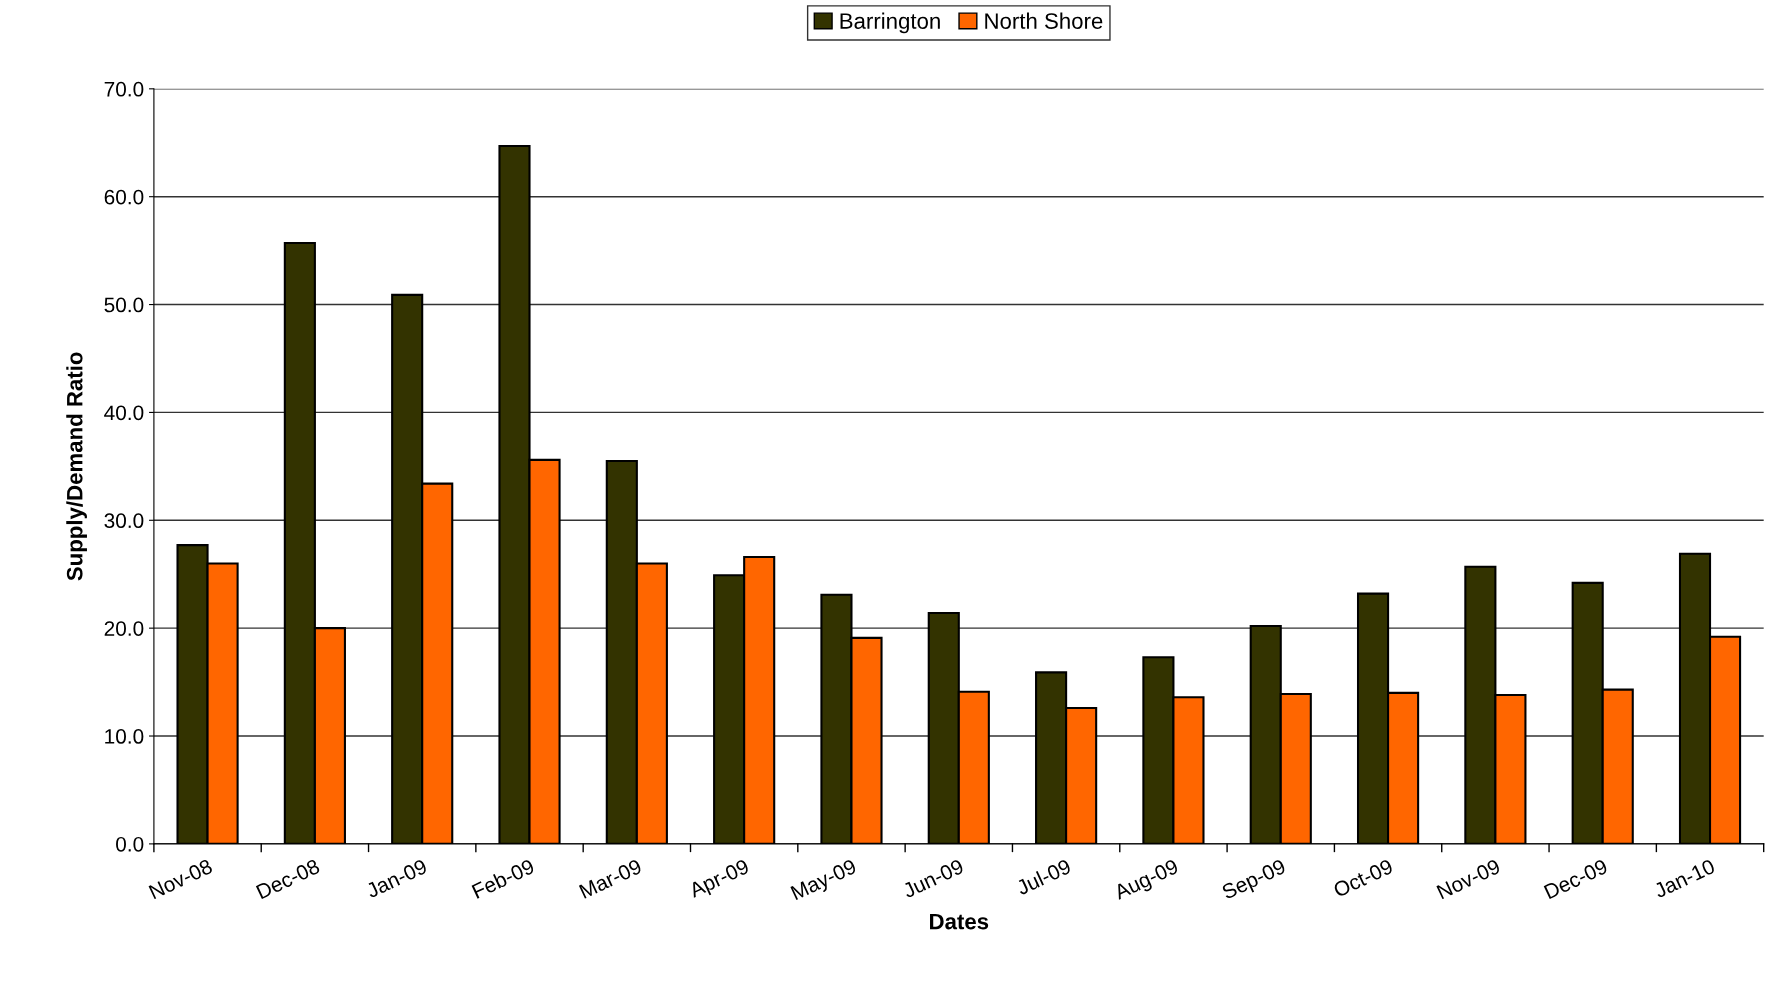 This screenshot has width=1769, height=987. What do you see at coordinates (124, 305) in the screenshot?
I see `y-tick-label: 50.0` at bounding box center [124, 305].